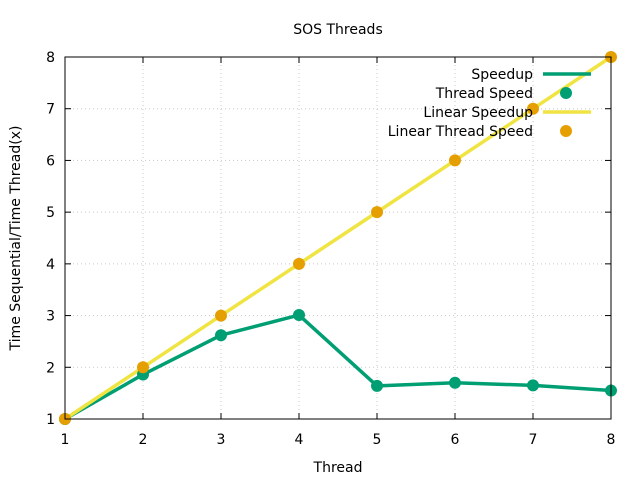 Image resolution: width=640 pixels, height=480 pixels. I want to click on x-tick-label: 4, so click(299, 440).